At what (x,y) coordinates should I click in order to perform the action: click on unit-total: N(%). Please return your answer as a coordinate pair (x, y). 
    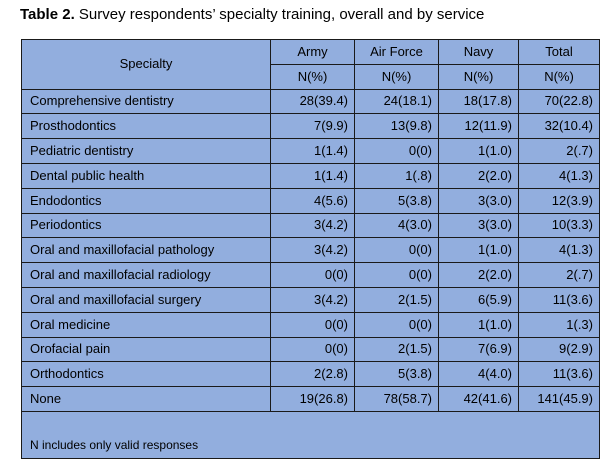
    Looking at the image, I should click on (559, 76).